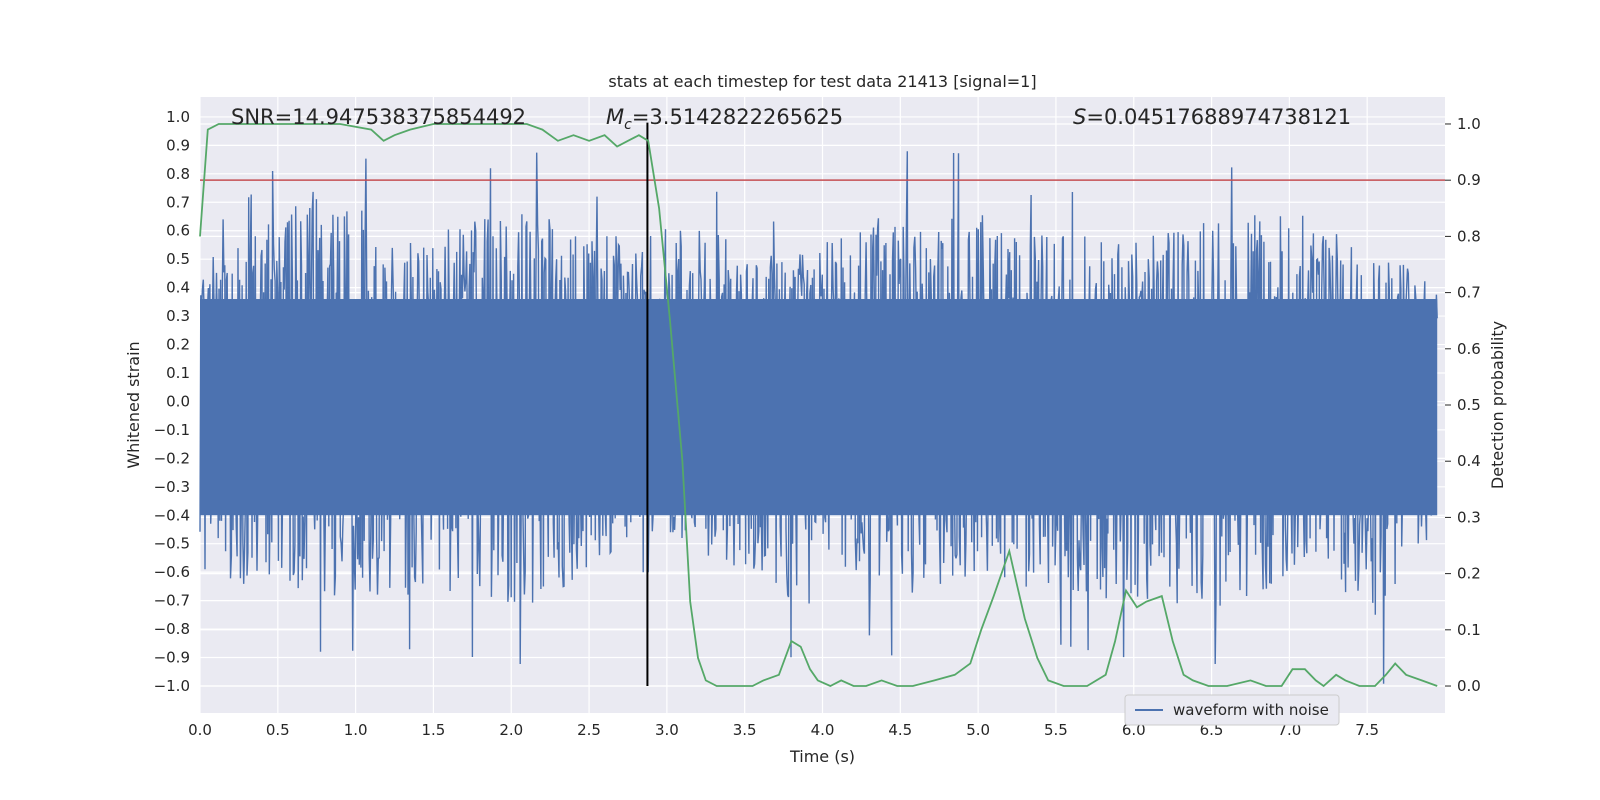 The image size is (1600, 800). Describe the element at coordinates (628, 125) in the screenshot. I see `chirp-mass-subscript: c` at that location.